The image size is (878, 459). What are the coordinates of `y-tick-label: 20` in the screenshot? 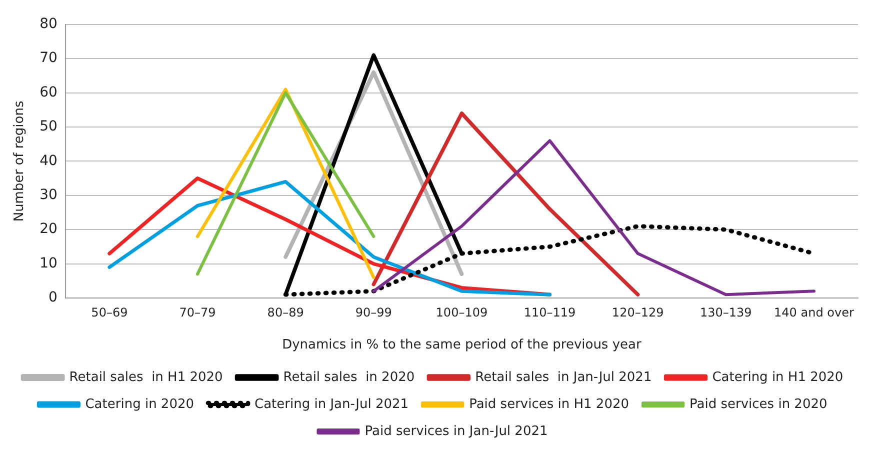 It's located at (49, 229).